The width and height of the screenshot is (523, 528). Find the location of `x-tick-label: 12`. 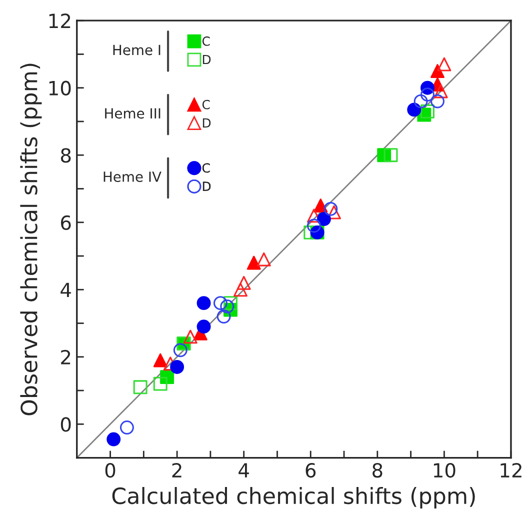

x-tick-label: 12 is located at coordinates (511, 470).